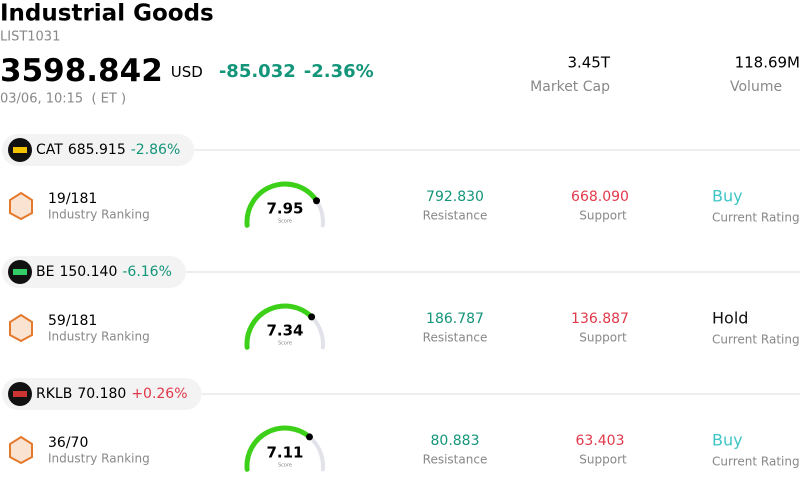  I want to click on stock-change: +0.26%, so click(159, 394).